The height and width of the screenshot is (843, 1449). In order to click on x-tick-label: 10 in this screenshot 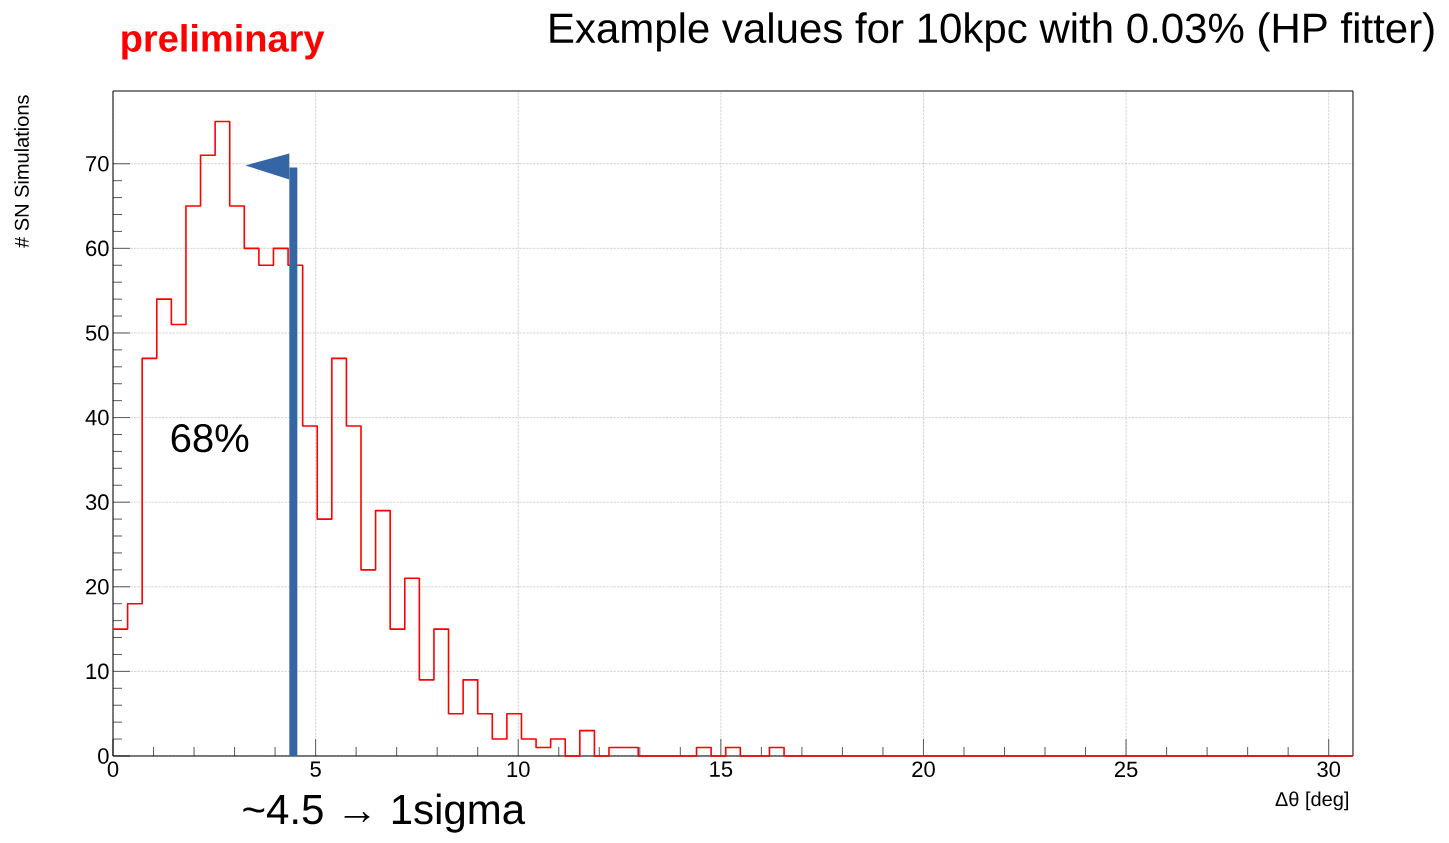, I will do `click(518, 769)`.